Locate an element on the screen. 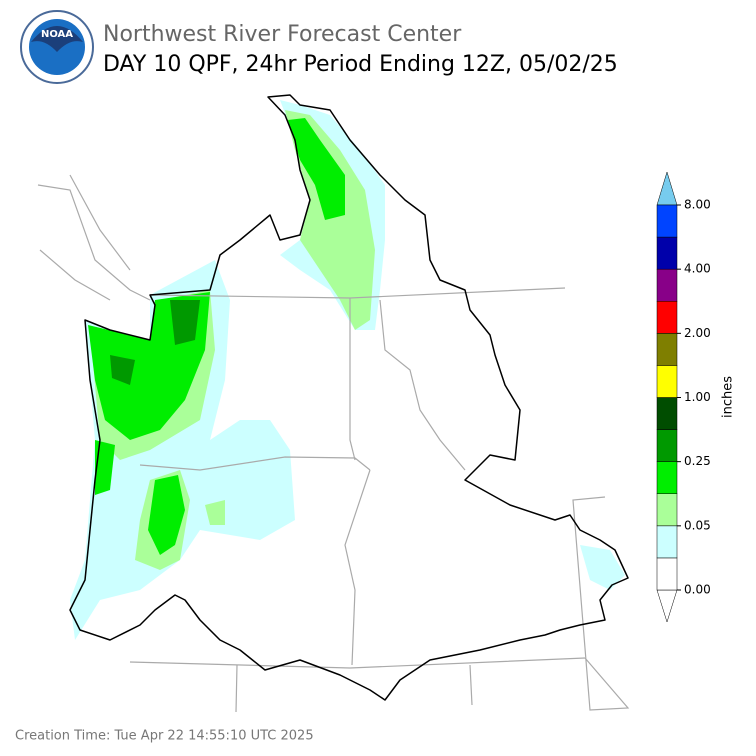  precip-heavier is located at coordinates (155, 342).